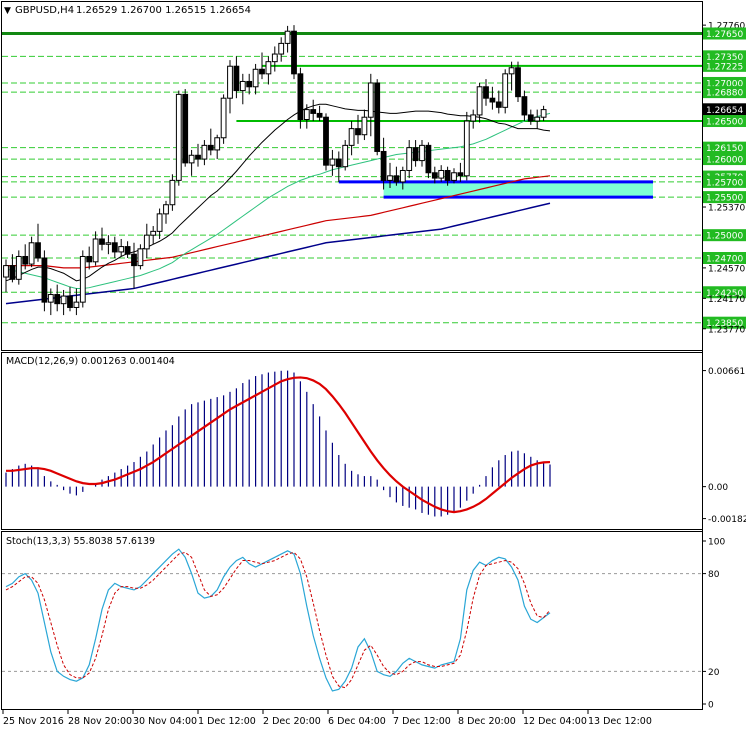 The height and width of the screenshot is (731, 746). What do you see at coordinates (100, 721) in the screenshot?
I see `time-tick-label: 28 Nov 20:00` at bounding box center [100, 721].